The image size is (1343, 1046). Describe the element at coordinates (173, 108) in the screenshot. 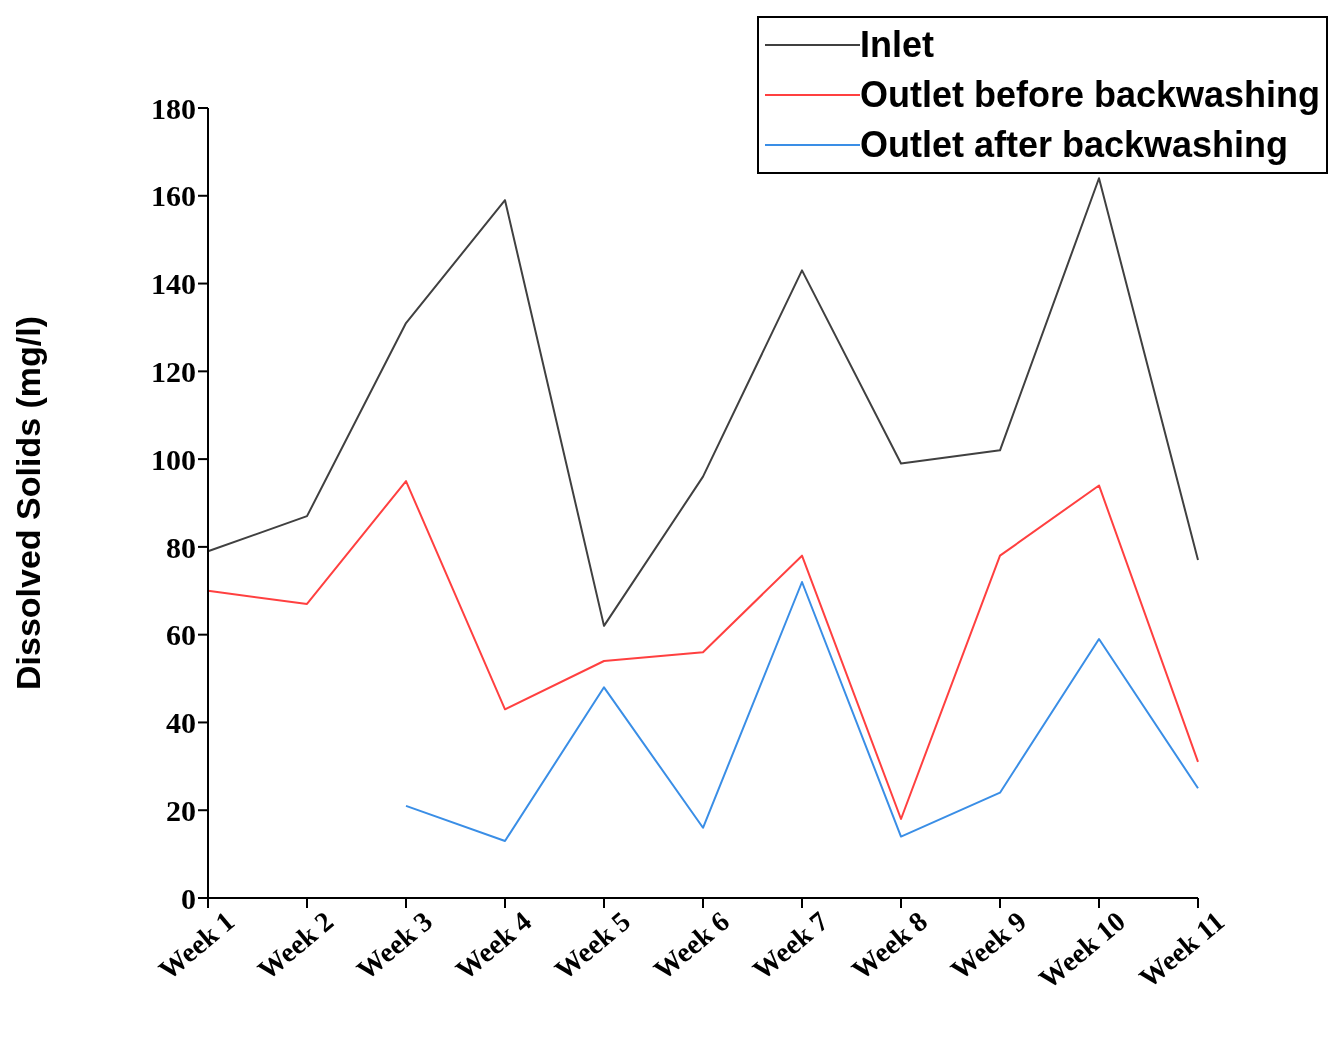

I see `y-tick-label: 180` at that location.